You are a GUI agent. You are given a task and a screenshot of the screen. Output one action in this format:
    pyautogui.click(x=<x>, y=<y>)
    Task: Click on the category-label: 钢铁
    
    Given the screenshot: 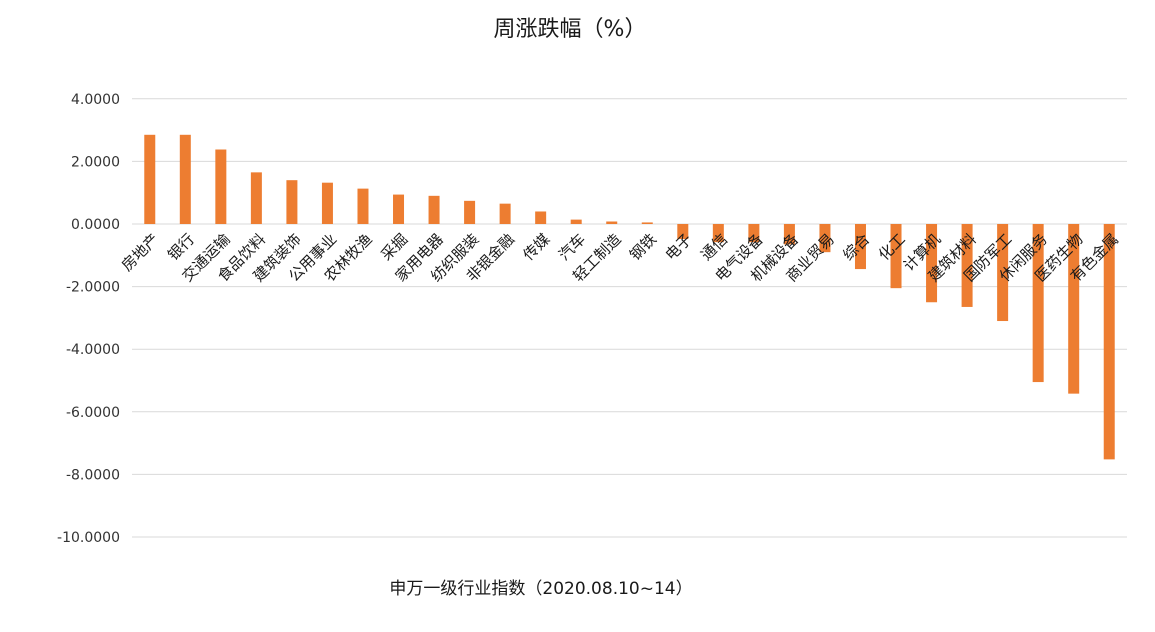 What is the action you would take?
    pyautogui.click(x=643, y=247)
    